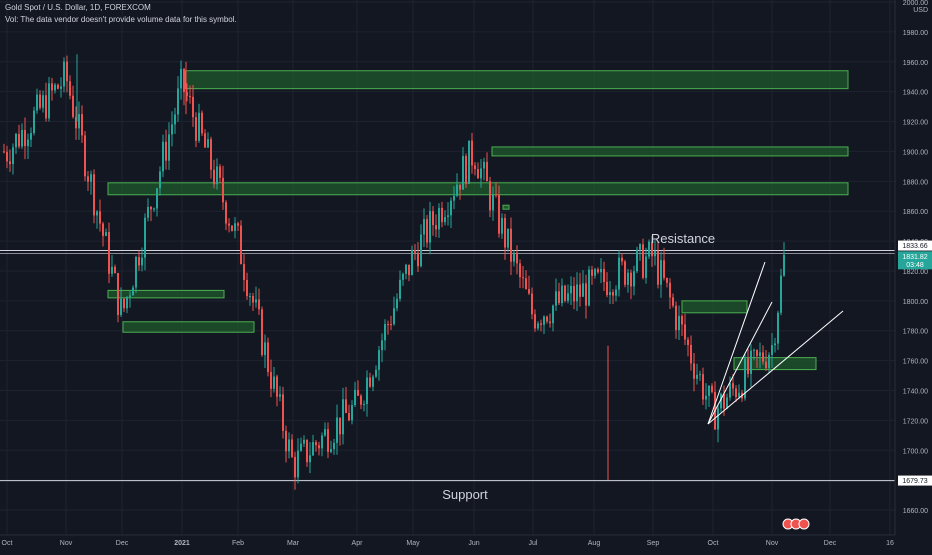  What do you see at coordinates (915, 362) in the screenshot?
I see `price-tick-label: 1760.00` at bounding box center [915, 362].